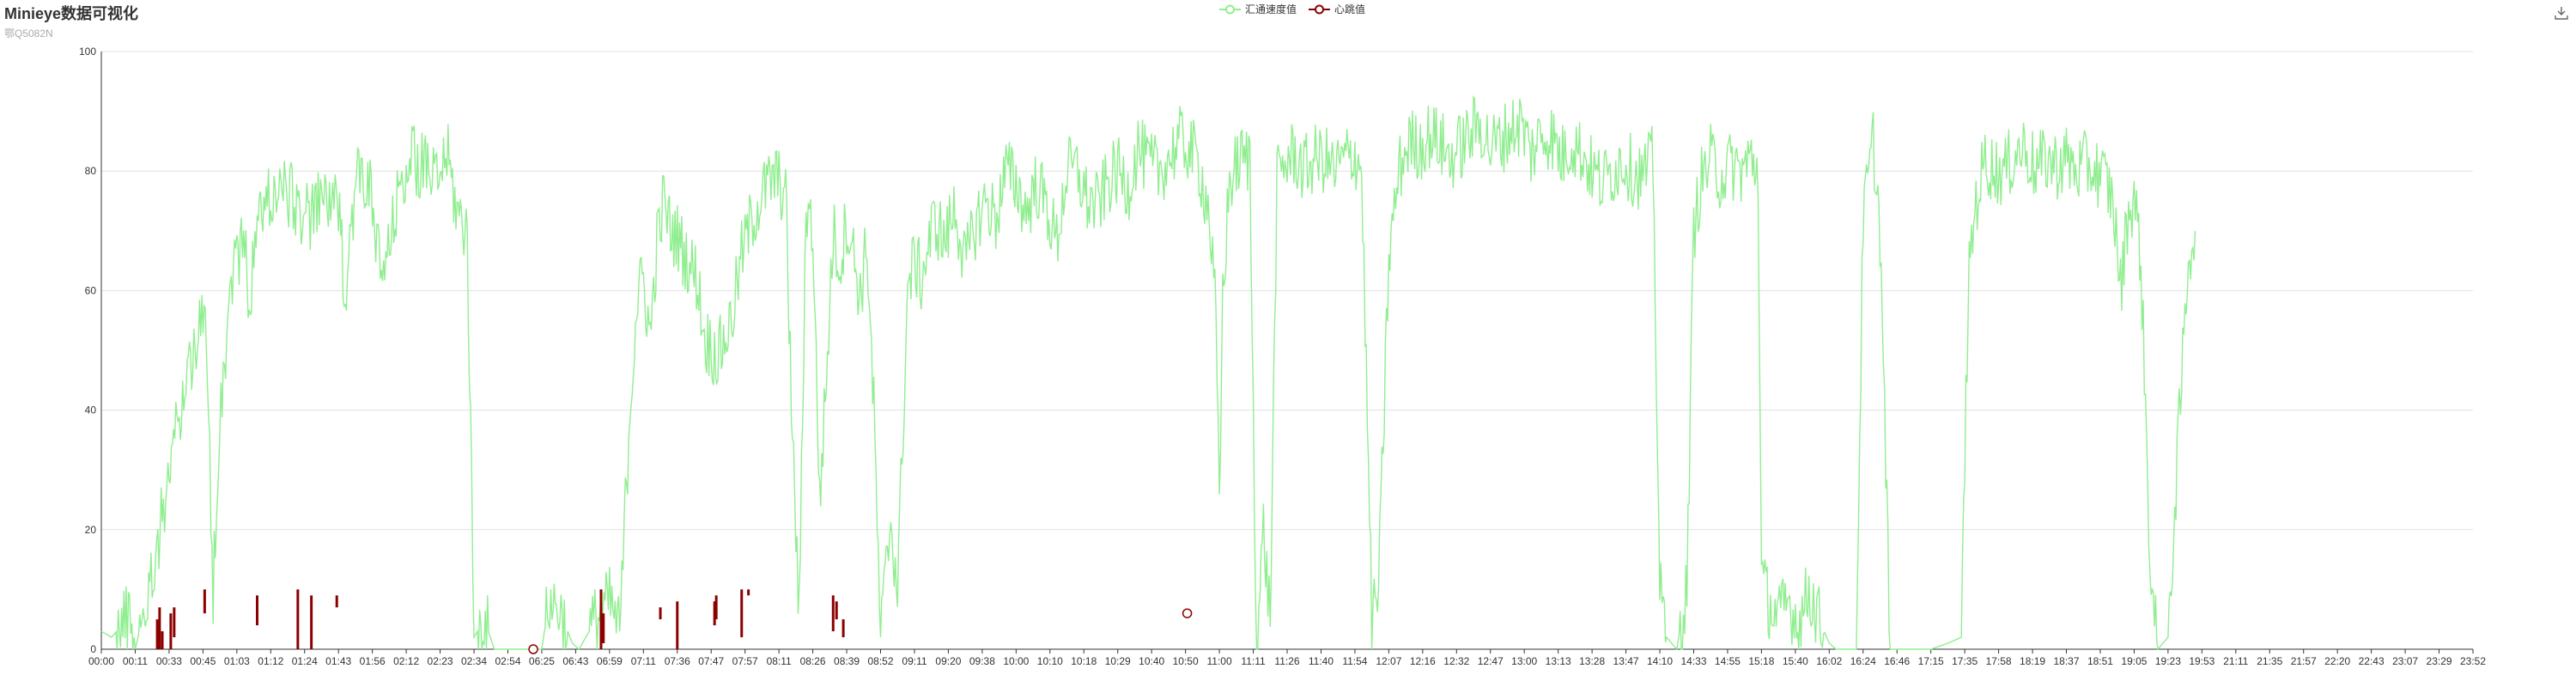 Image resolution: width=2576 pixels, height=687 pixels. I want to click on x-tick-label: 09:11, so click(914, 661).